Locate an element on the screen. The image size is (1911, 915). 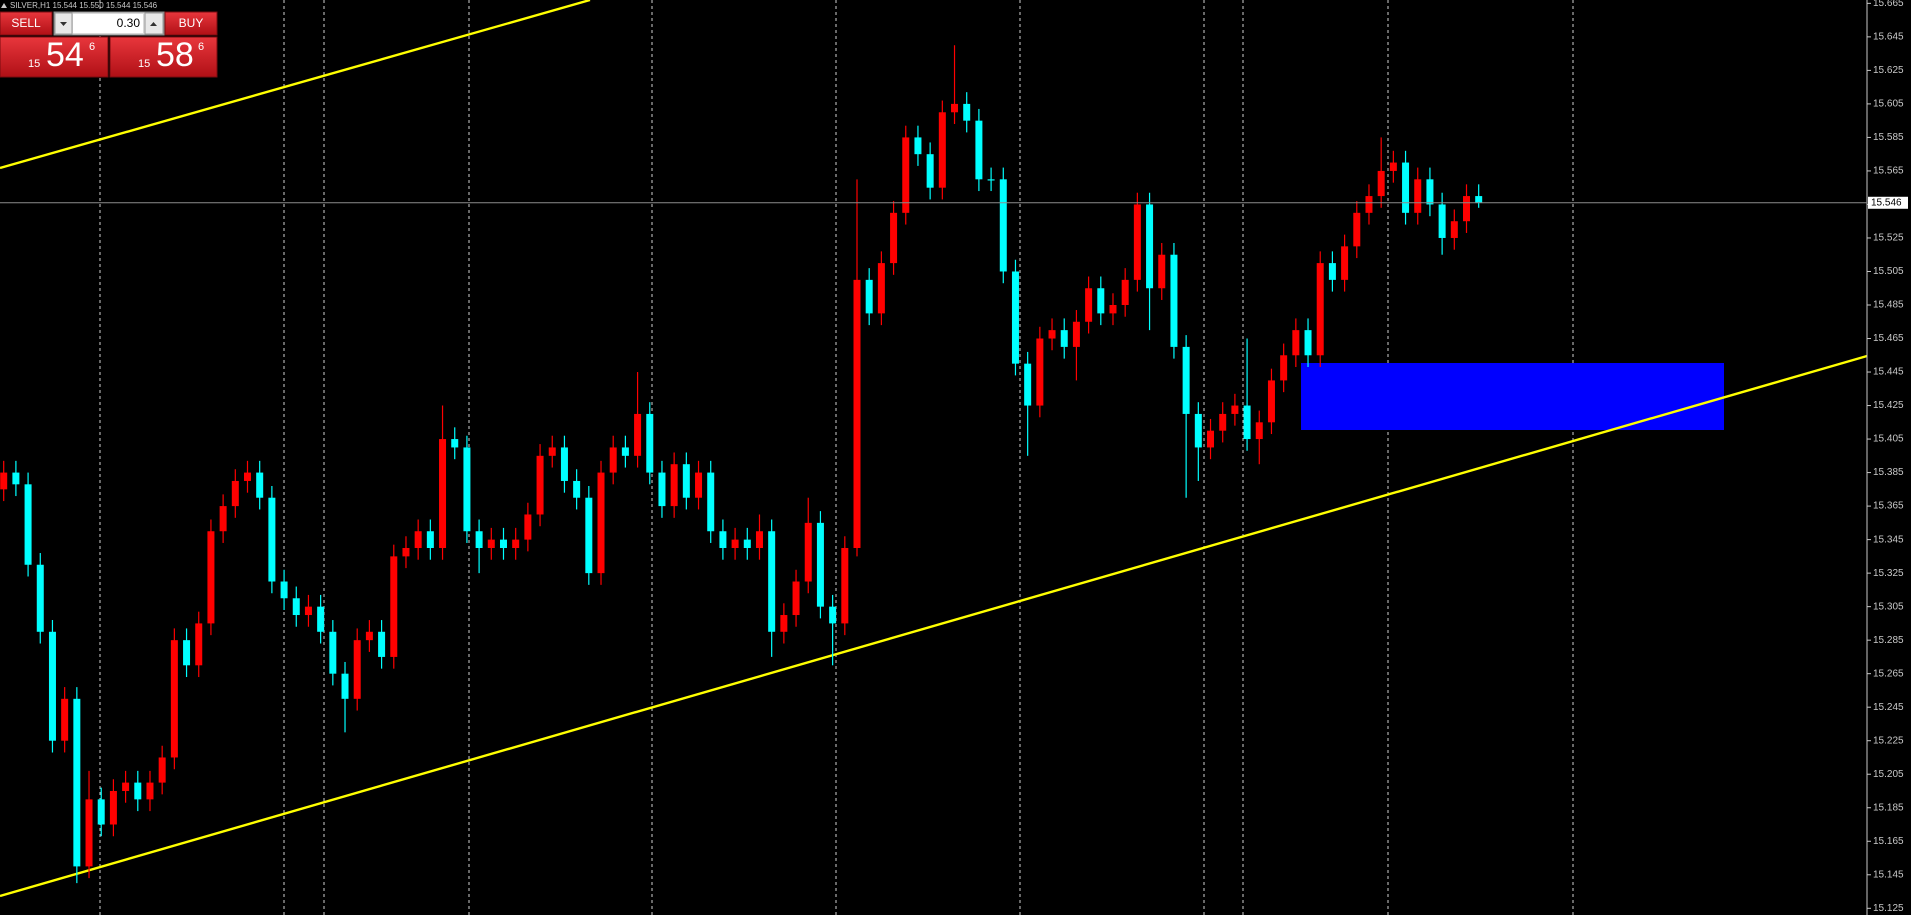
buy-button is located at coordinates (191, 23).